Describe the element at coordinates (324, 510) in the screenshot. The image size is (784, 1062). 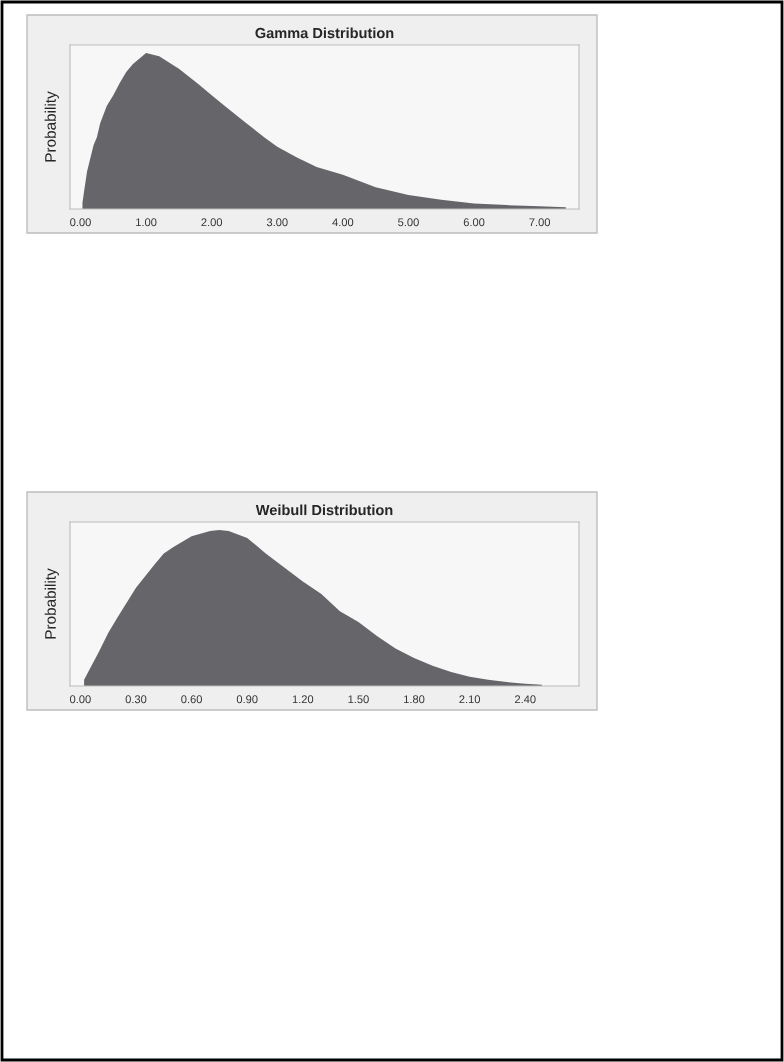
I see `chart-title: Weibull Distribution` at that location.